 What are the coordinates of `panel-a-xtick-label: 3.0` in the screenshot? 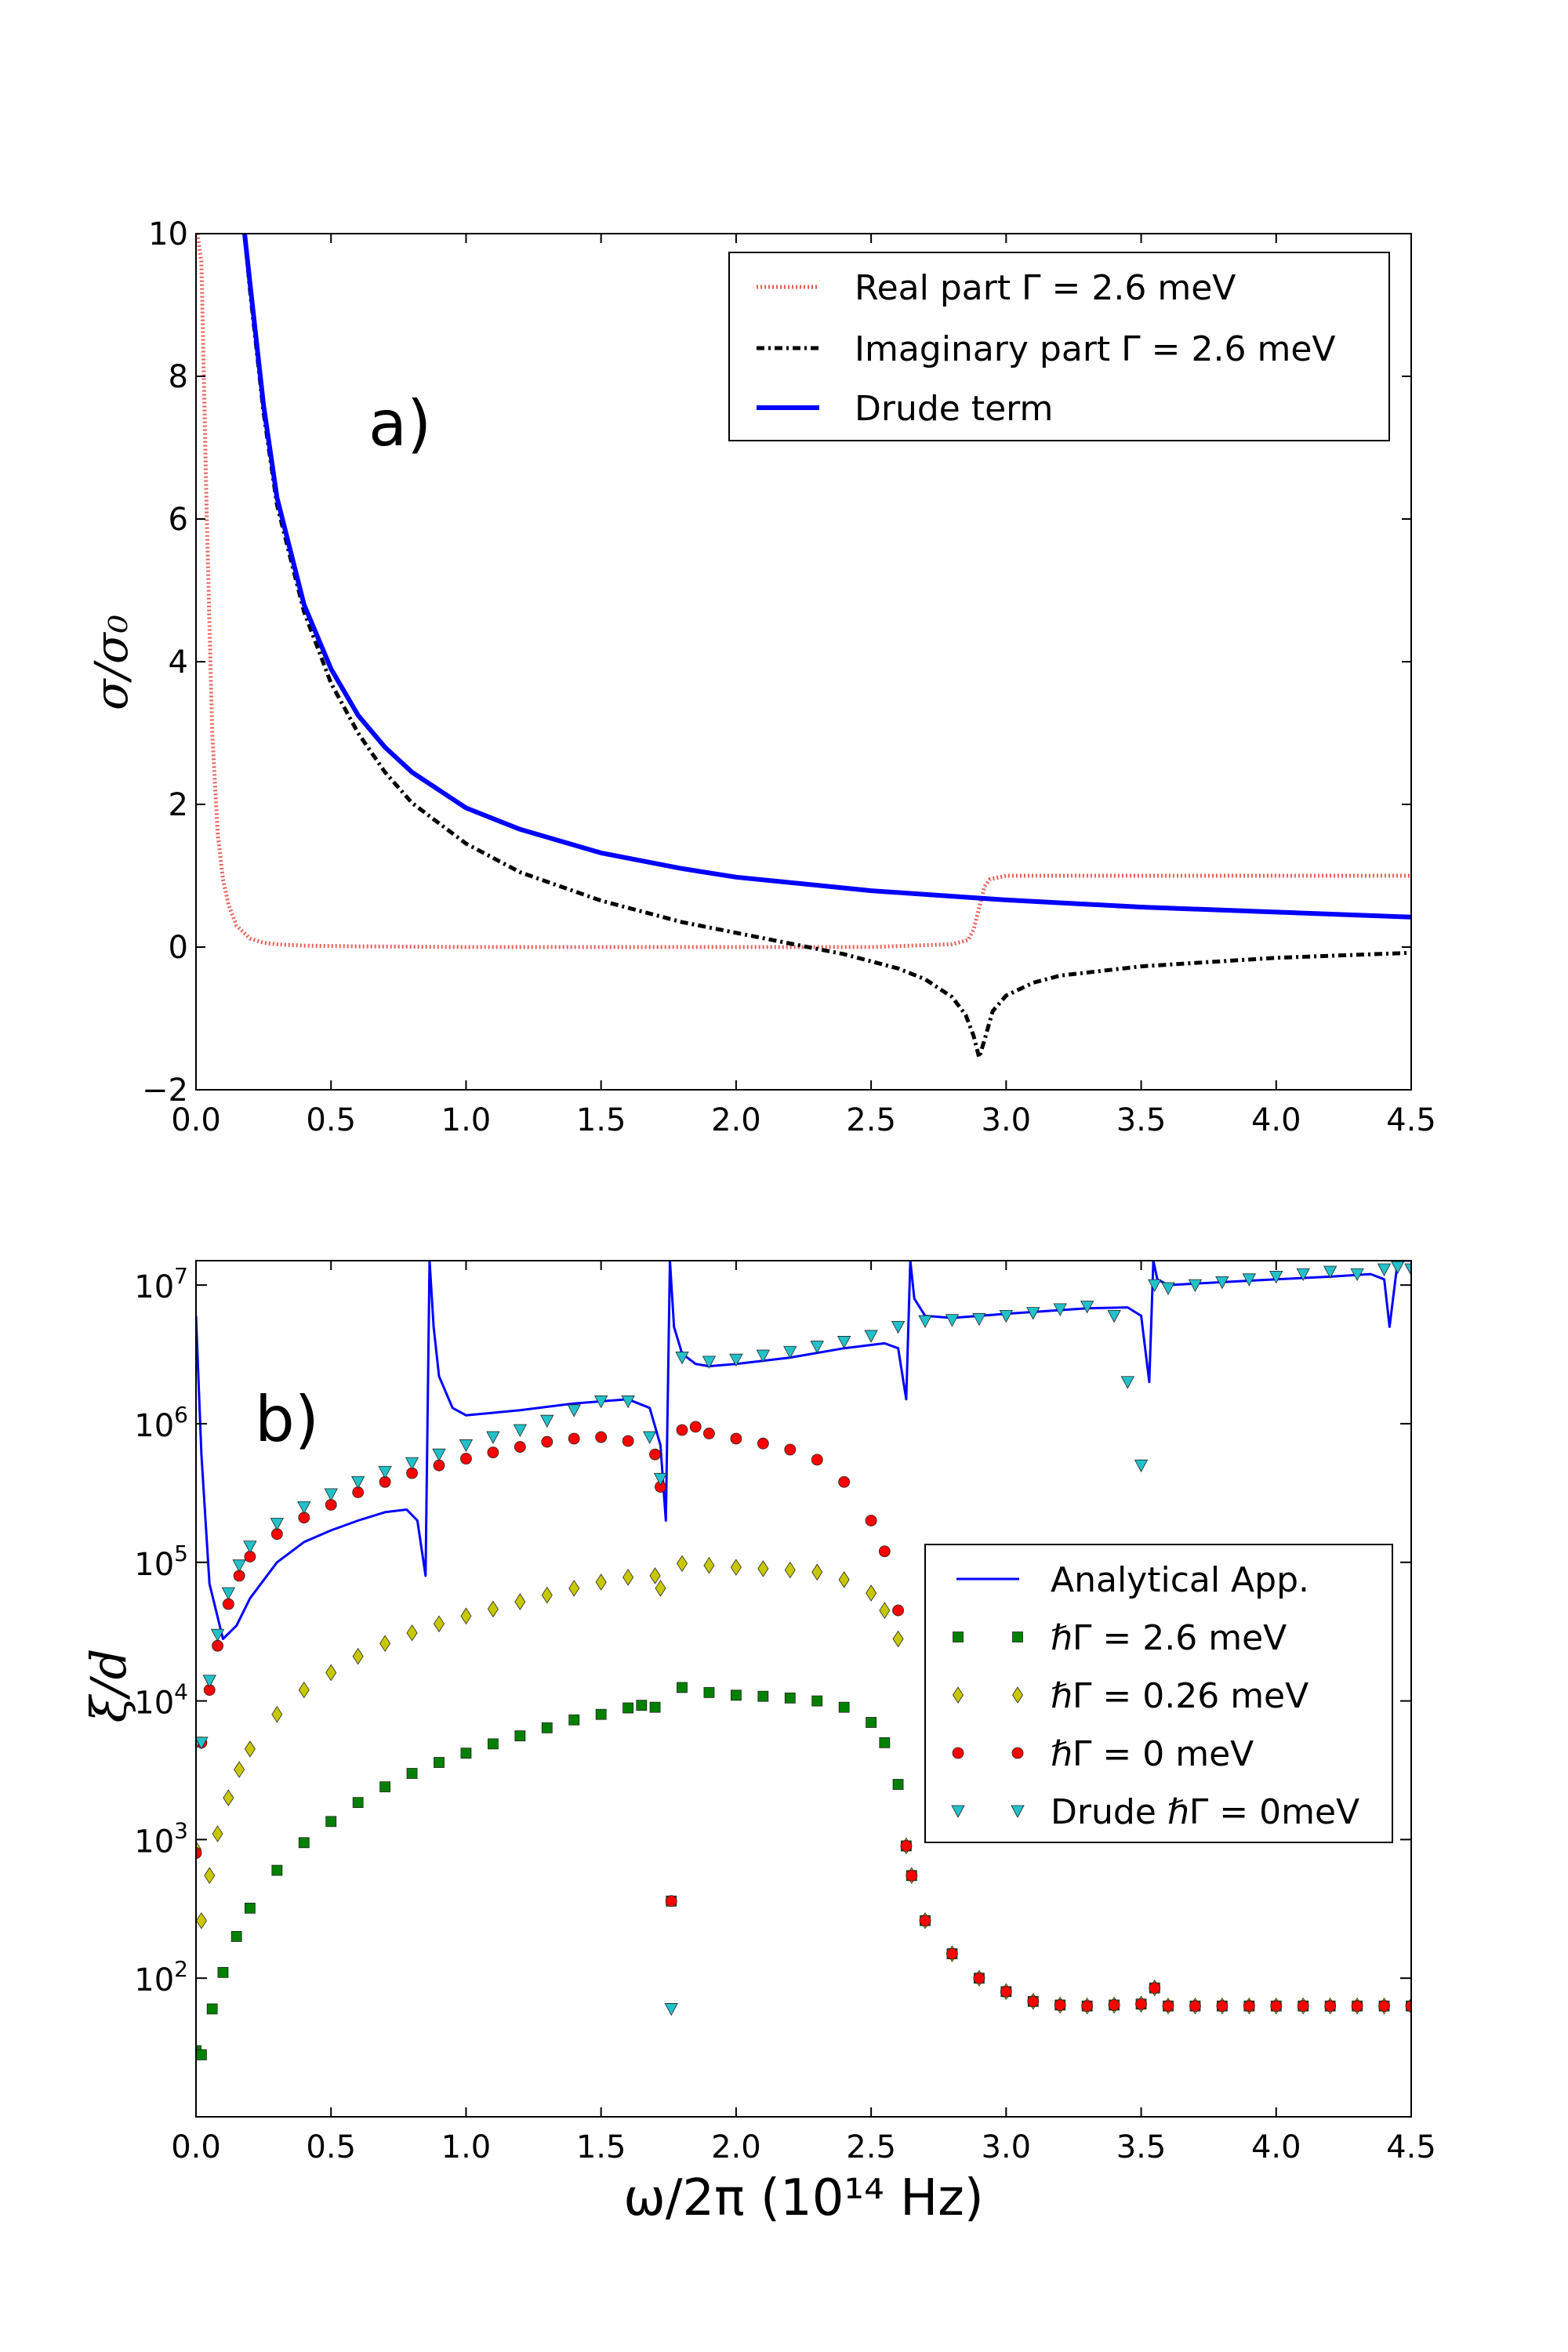 It's located at (1007, 1120).